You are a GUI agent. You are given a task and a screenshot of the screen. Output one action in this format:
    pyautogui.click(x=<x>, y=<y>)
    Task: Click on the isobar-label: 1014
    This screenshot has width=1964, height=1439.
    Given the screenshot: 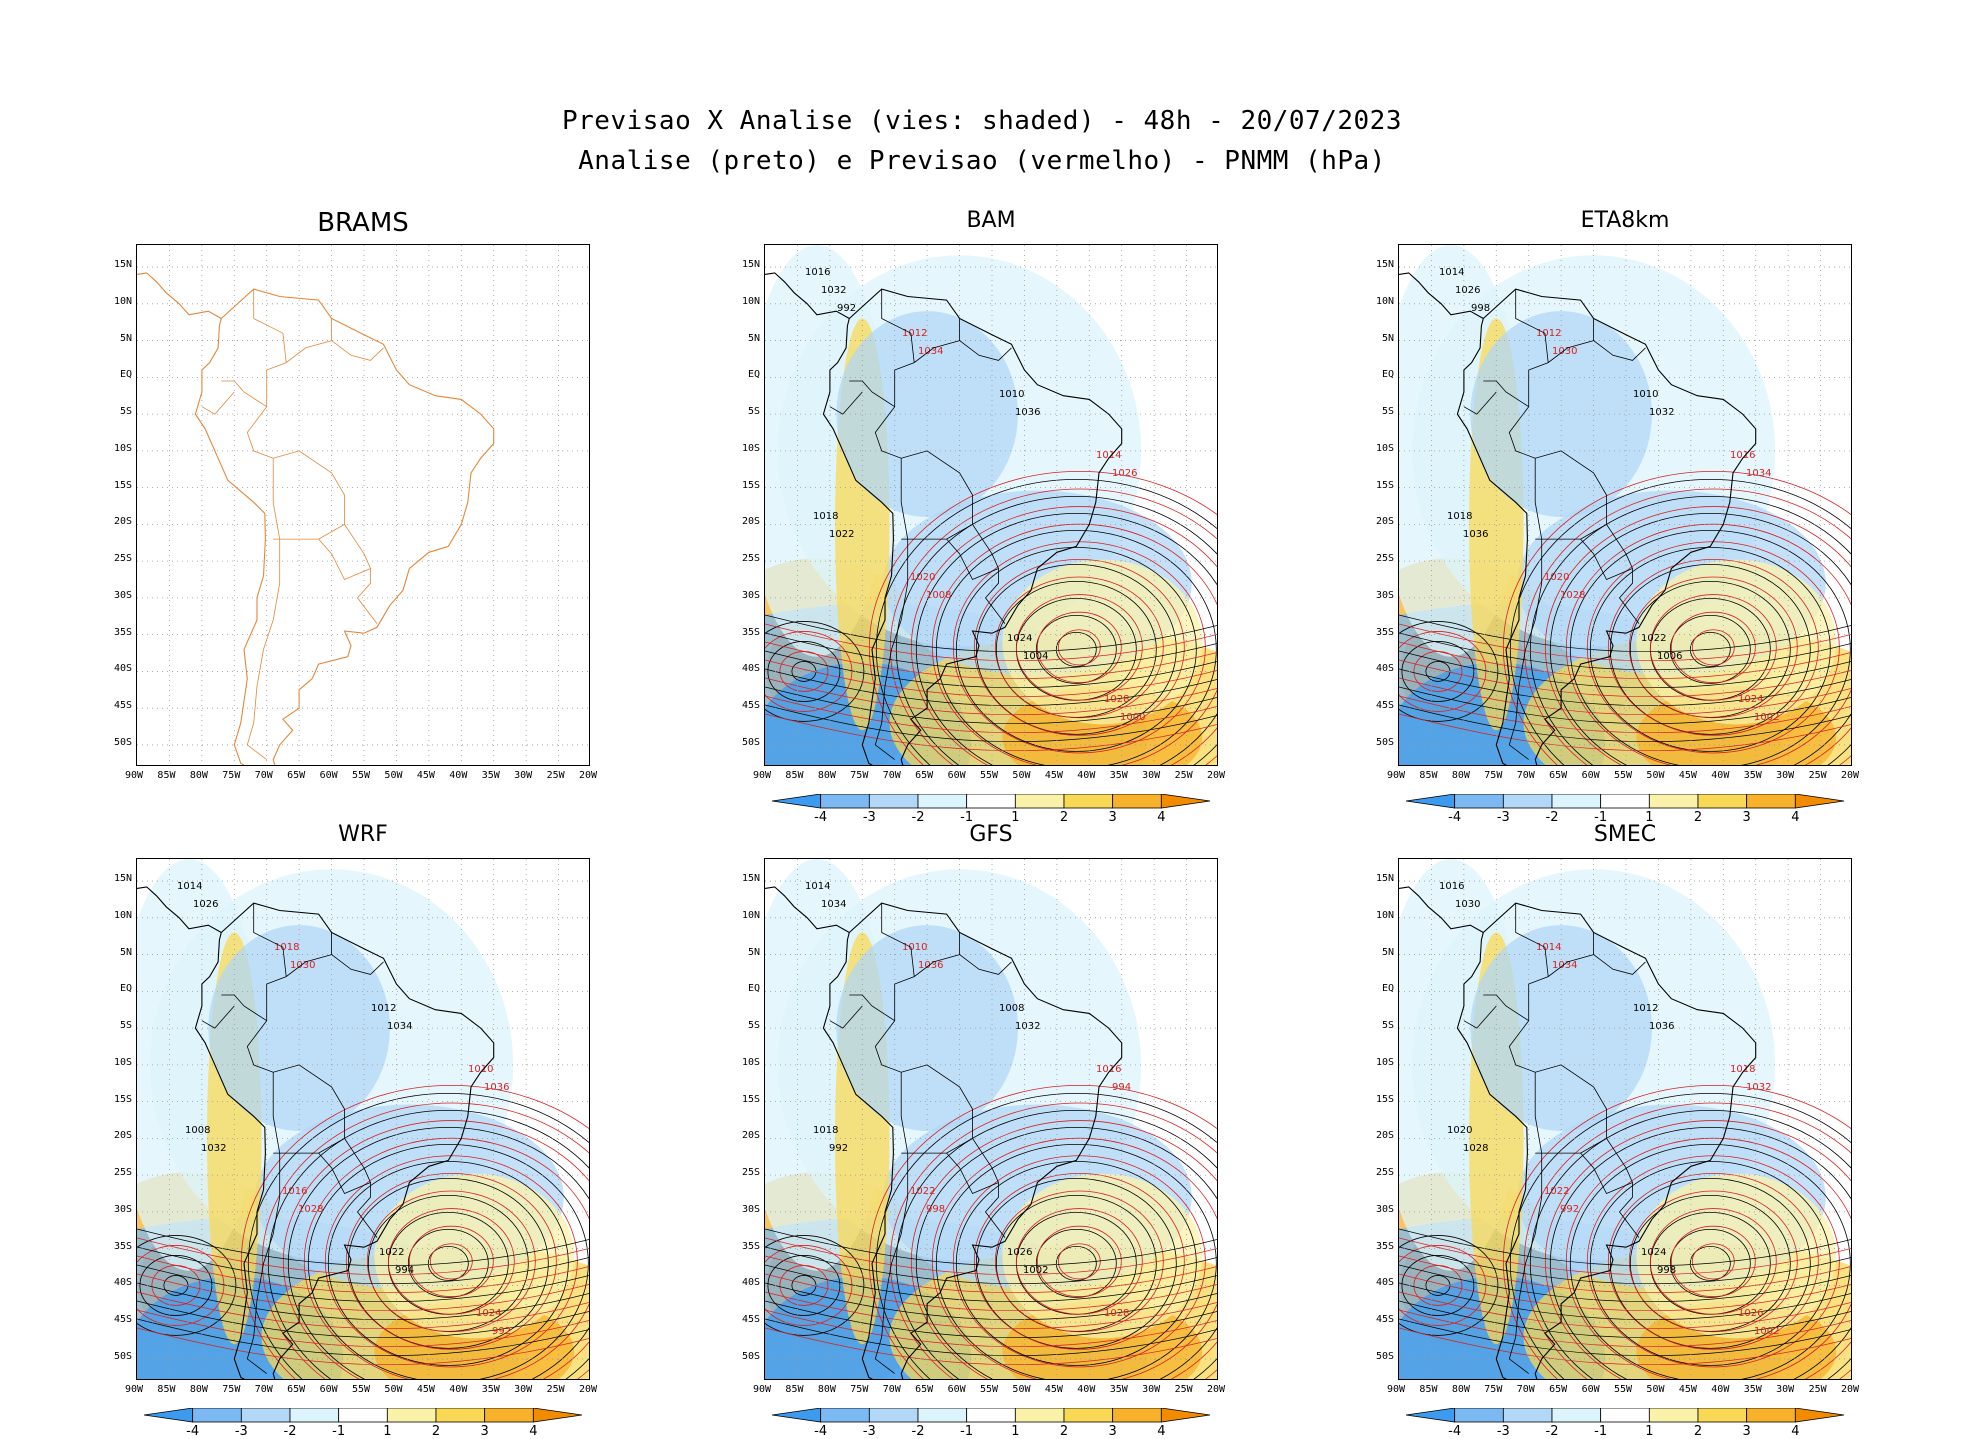 What is the action you would take?
    pyautogui.click(x=1108, y=455)
    